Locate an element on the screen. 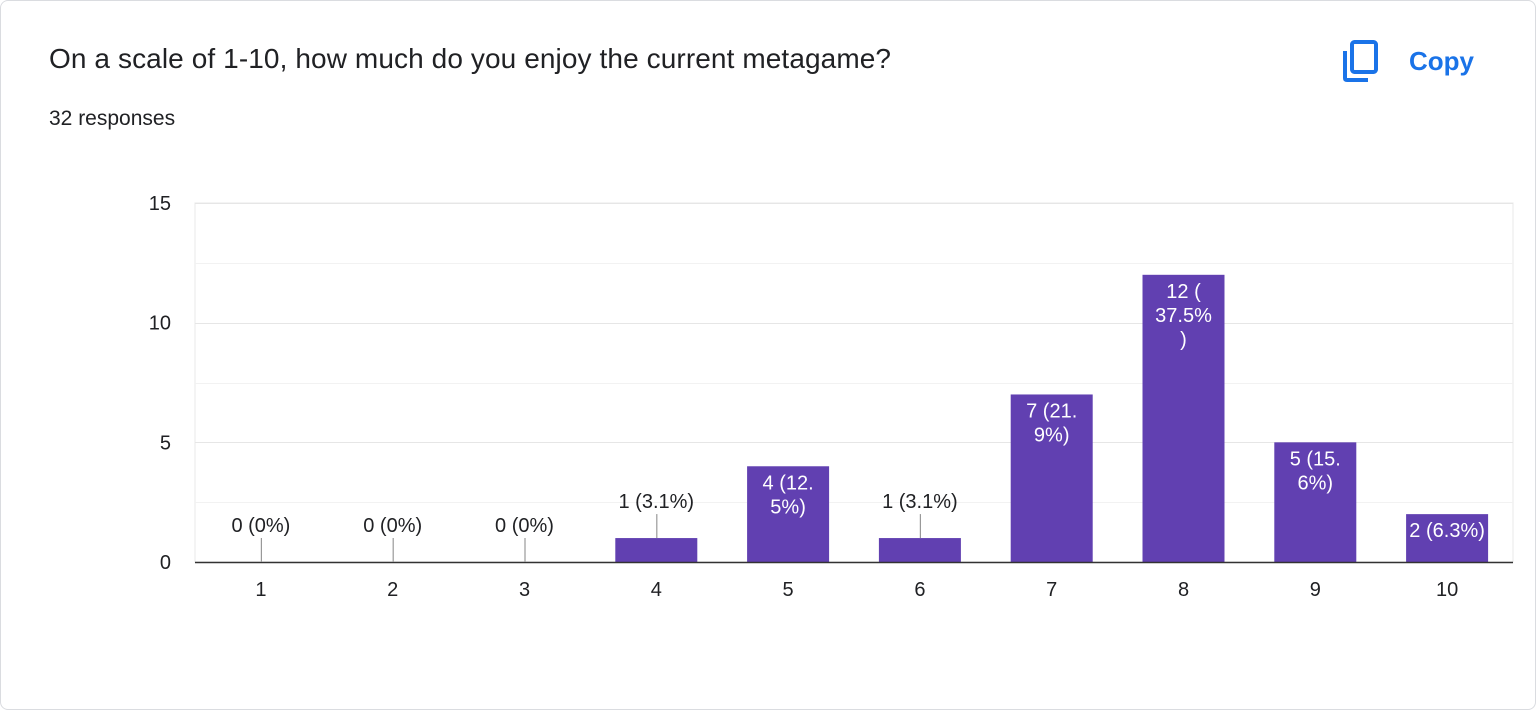  x-tick-label: 6 is located at coordinates (919, 590).